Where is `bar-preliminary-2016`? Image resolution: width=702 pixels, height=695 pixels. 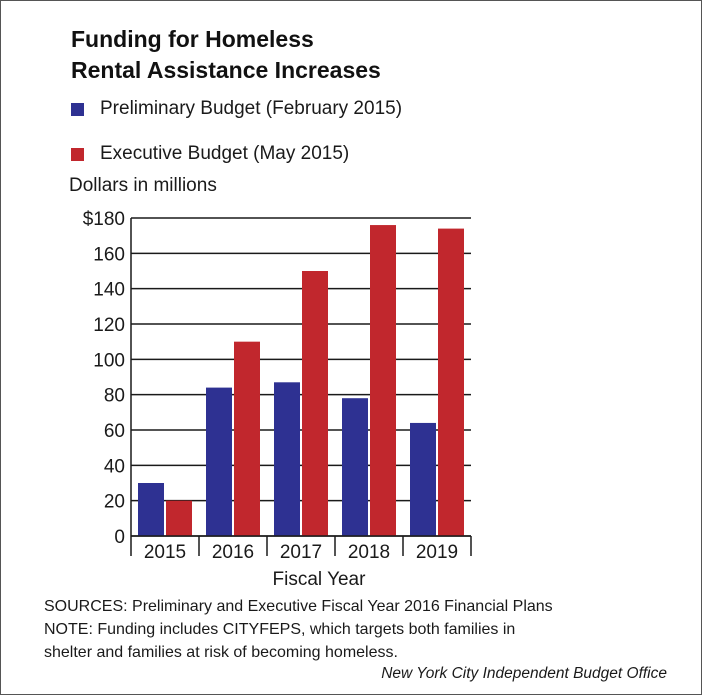 bar-preliminary-2016 is located at coordinates (219, 461).